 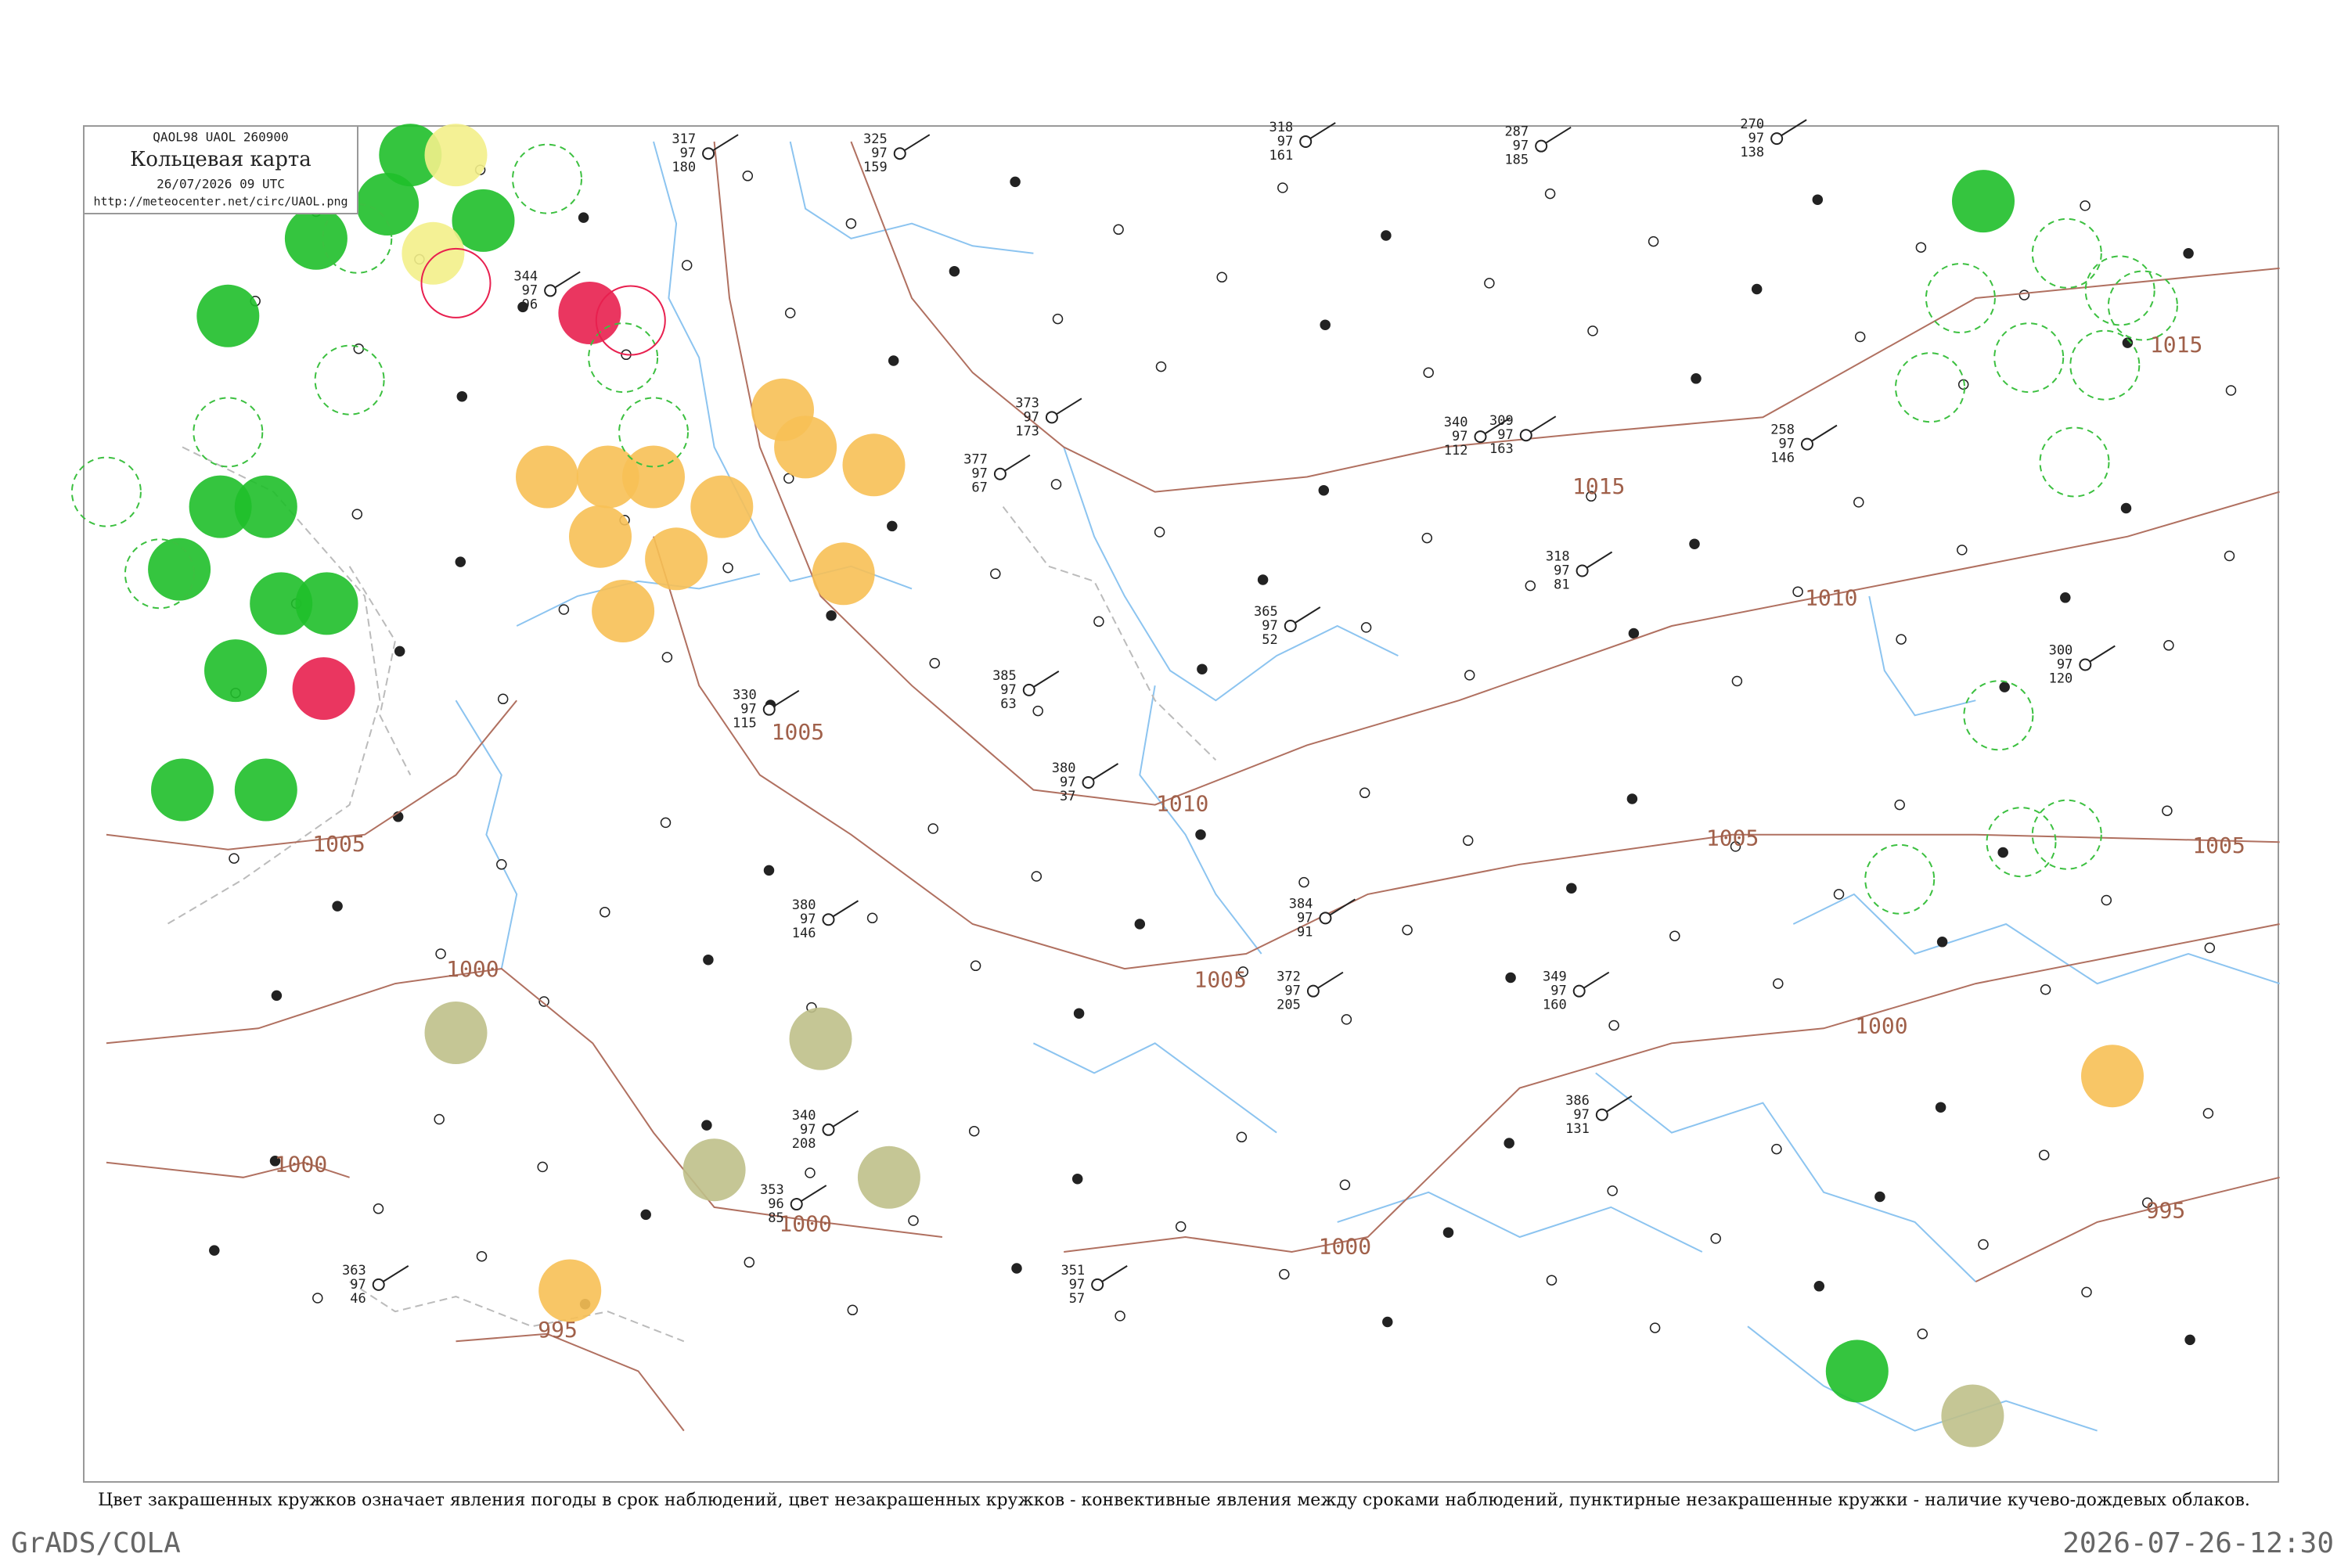 I want to click on station-visibility: 57, so click(x=1077, y=1299).